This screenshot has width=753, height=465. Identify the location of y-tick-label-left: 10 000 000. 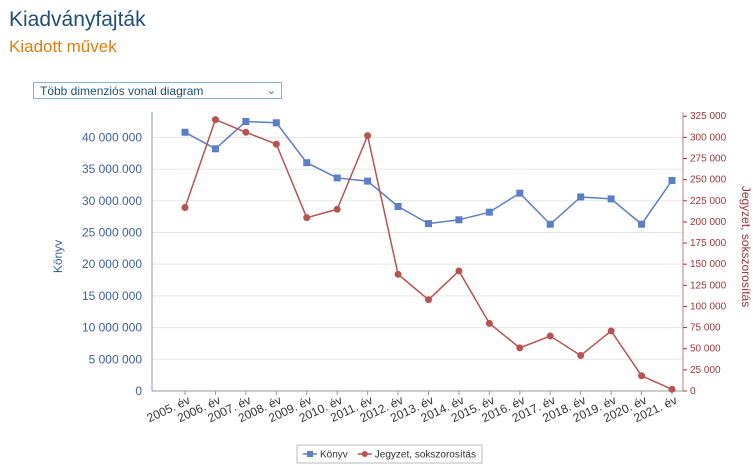
(112, 328).